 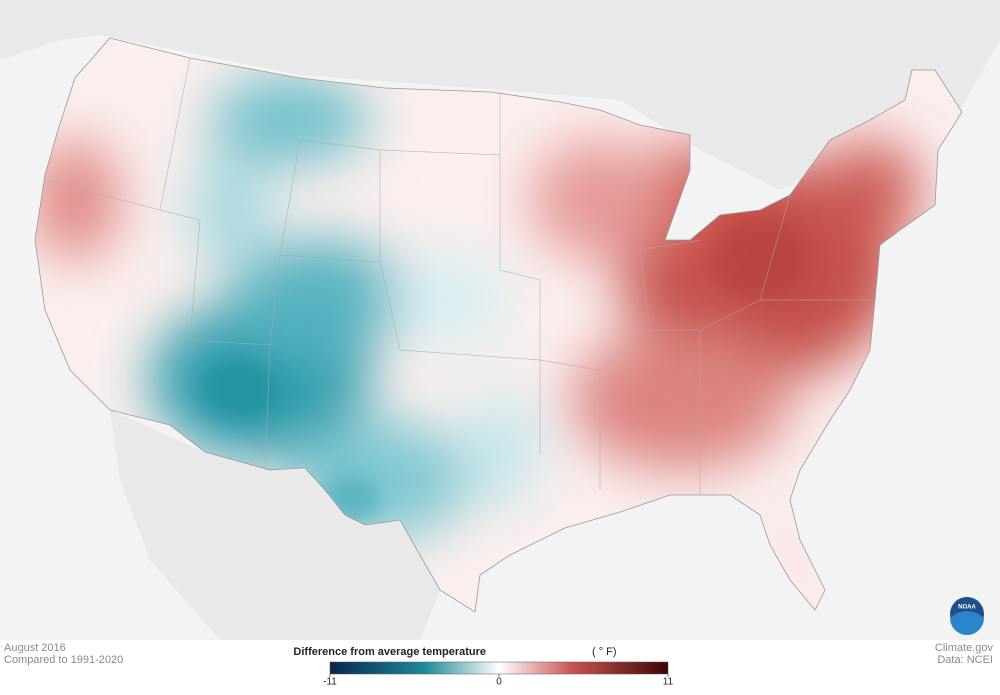 What do you see at coordinates (965, 660) in the screenshot?
I see `source: Data: NCEI` at bounding box center [965, 660].